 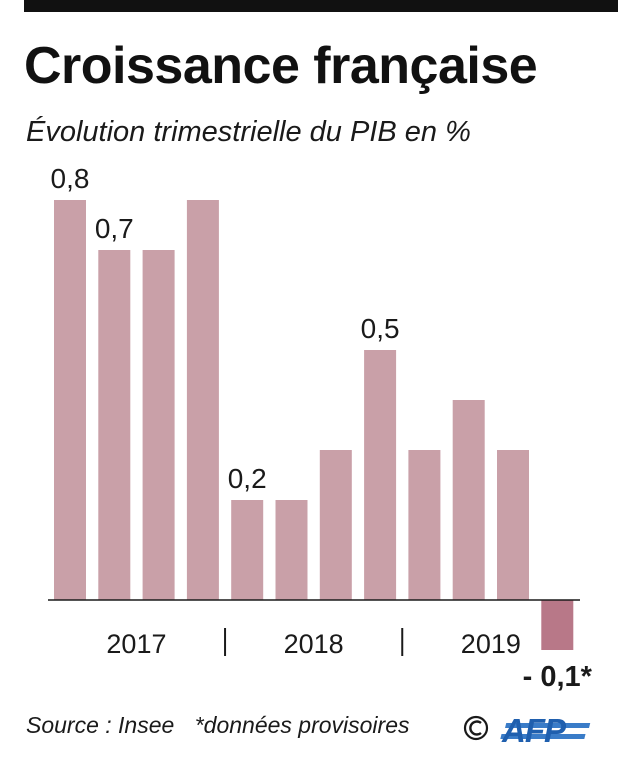 I want to click on bar-t4-2019, so click(x=557, y=625).